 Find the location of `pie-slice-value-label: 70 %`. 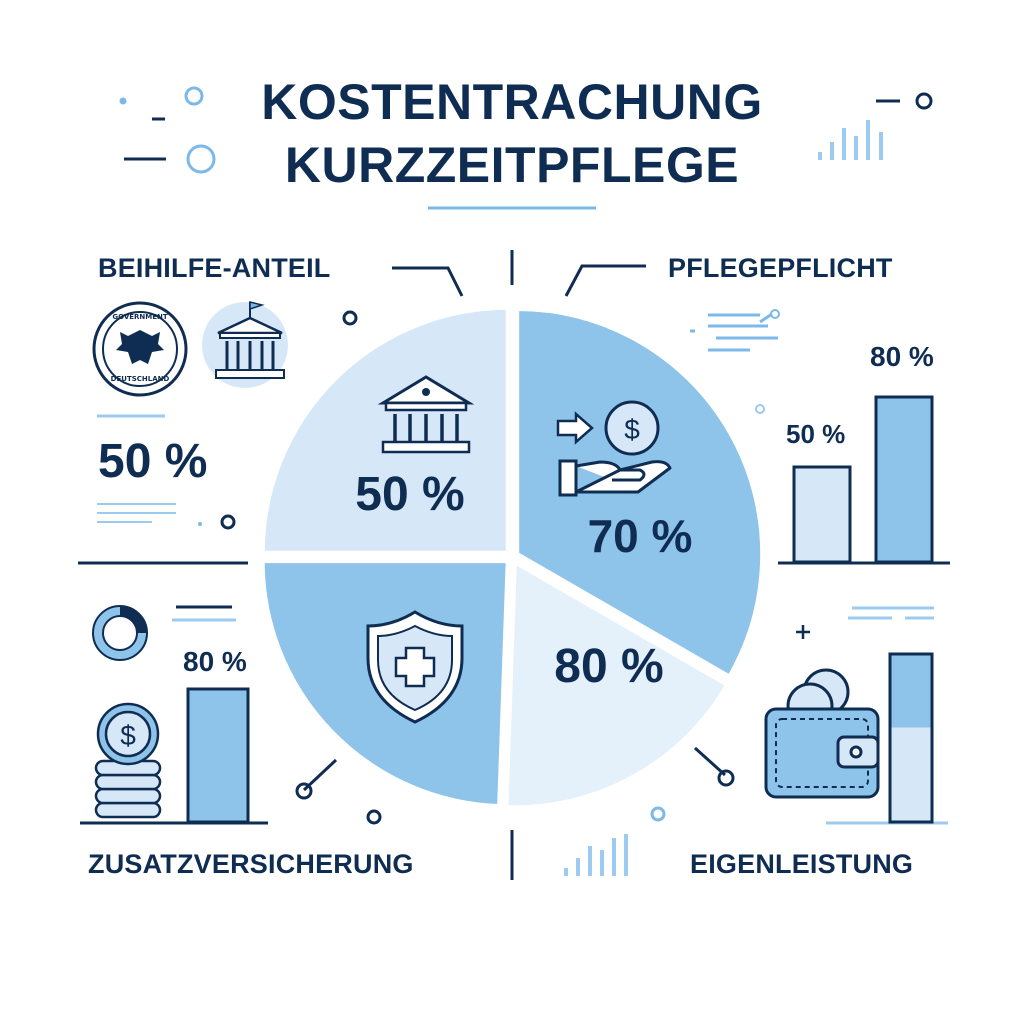

pie-slice-value-label: 70 % is located at coordinates (640, 536).